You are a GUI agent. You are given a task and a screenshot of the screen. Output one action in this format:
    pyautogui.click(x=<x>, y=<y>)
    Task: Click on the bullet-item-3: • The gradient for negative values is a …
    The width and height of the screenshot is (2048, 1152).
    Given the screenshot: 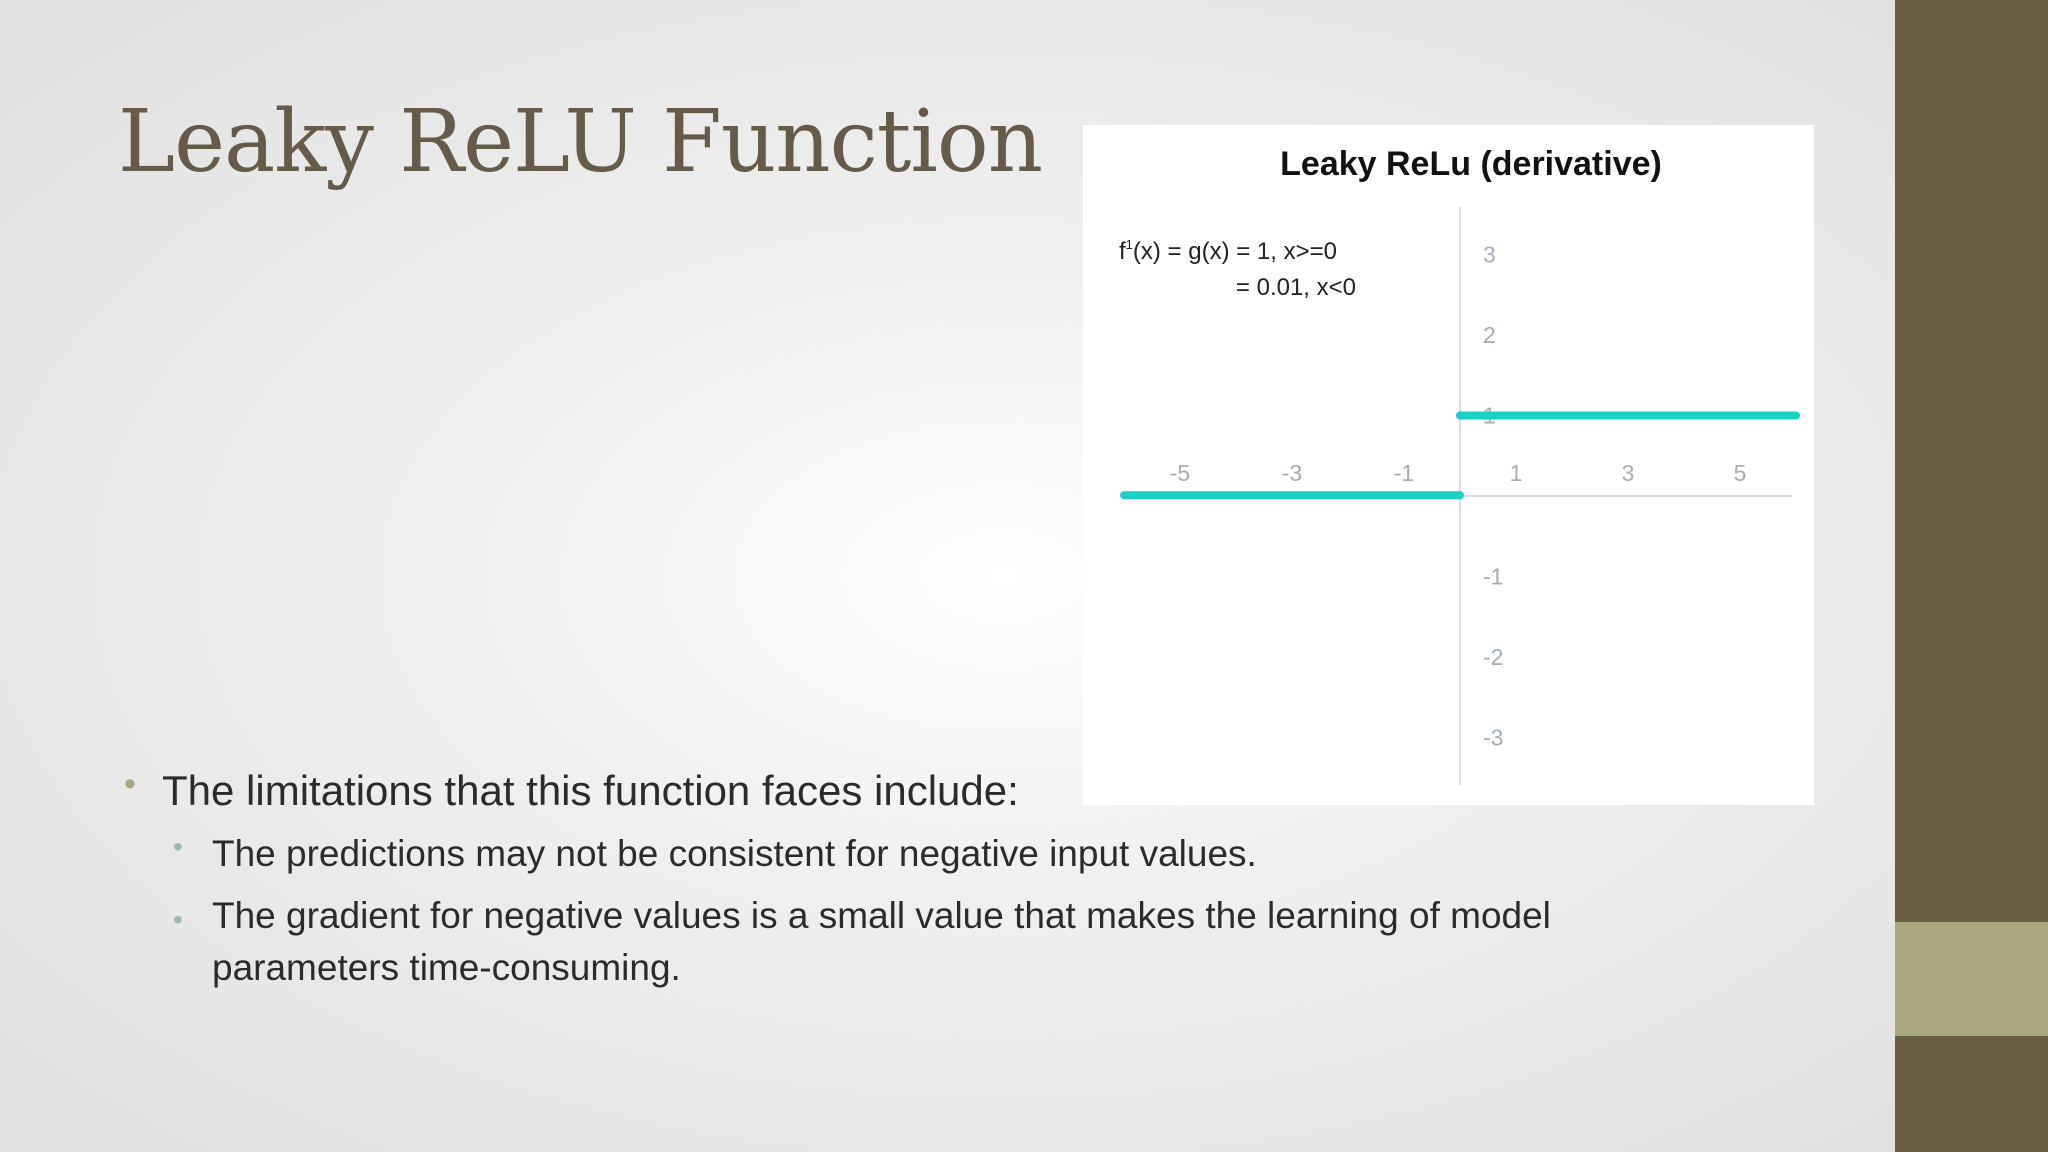 What is the action you would take?
    pyautogui.click(x=932, y=942)
    